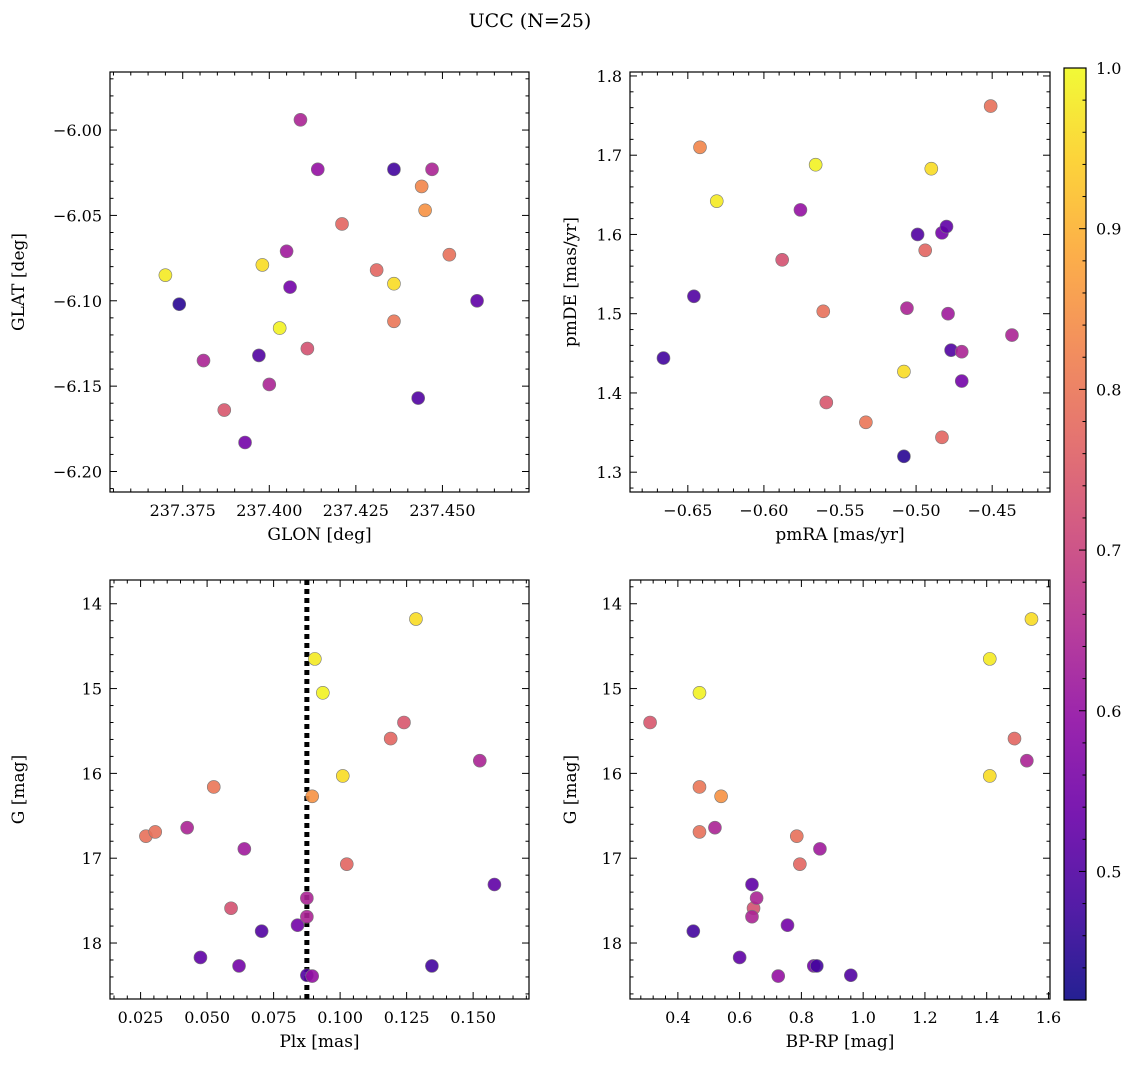 The height and width of the screenshot is (1068, 1136). Describe the element at coordinates (1108, 871) in the screenshot. I see `colorbar-tick-label: 0.5` at that location.